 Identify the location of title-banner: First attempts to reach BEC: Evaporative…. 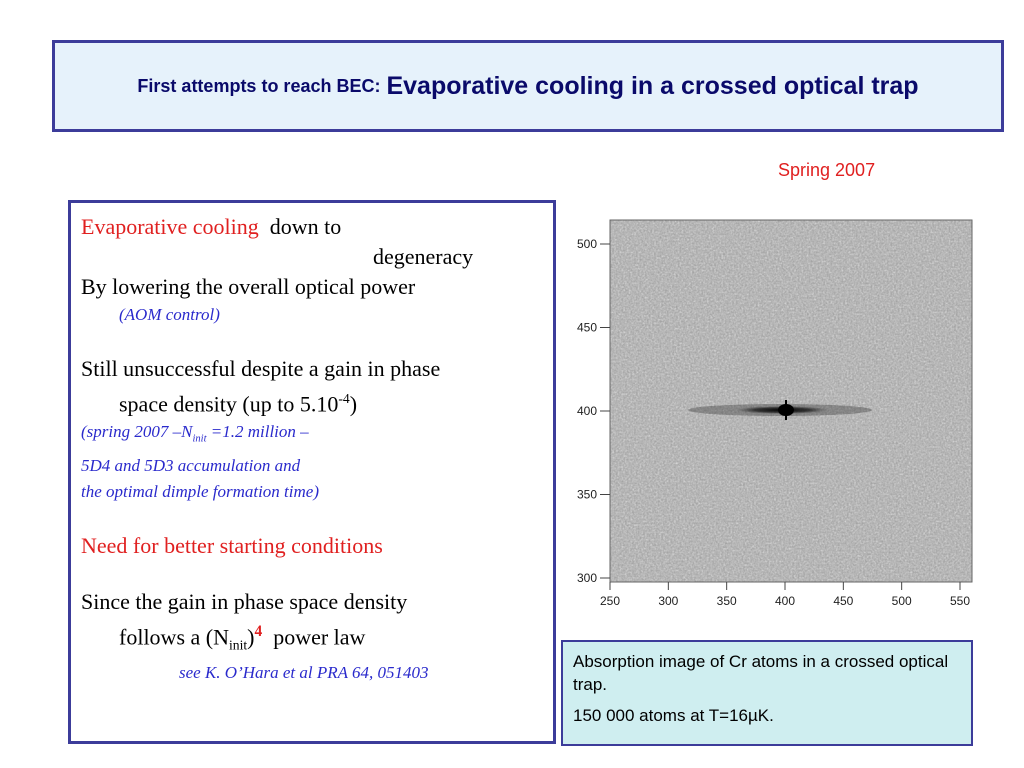
(528, 86).